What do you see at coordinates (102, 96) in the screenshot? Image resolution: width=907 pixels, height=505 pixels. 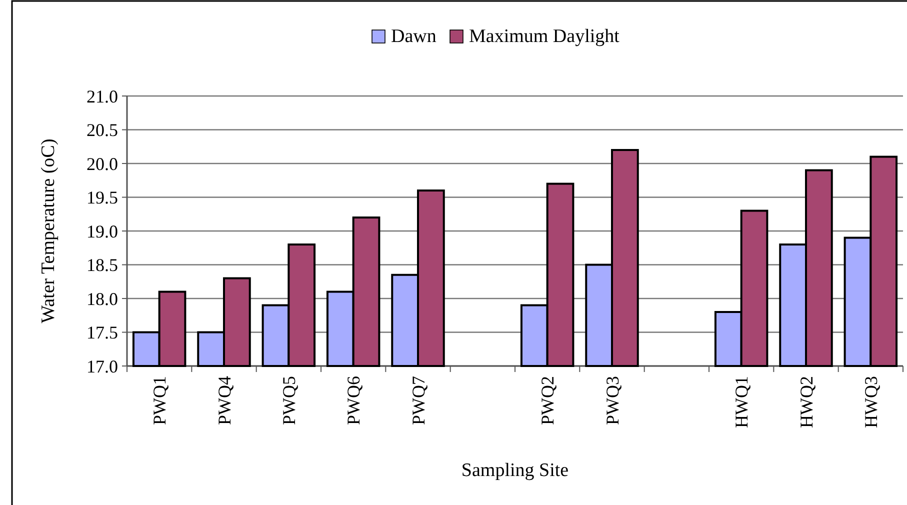 I see `y-tick-label: 21.0` at bounding box center [102, 96].